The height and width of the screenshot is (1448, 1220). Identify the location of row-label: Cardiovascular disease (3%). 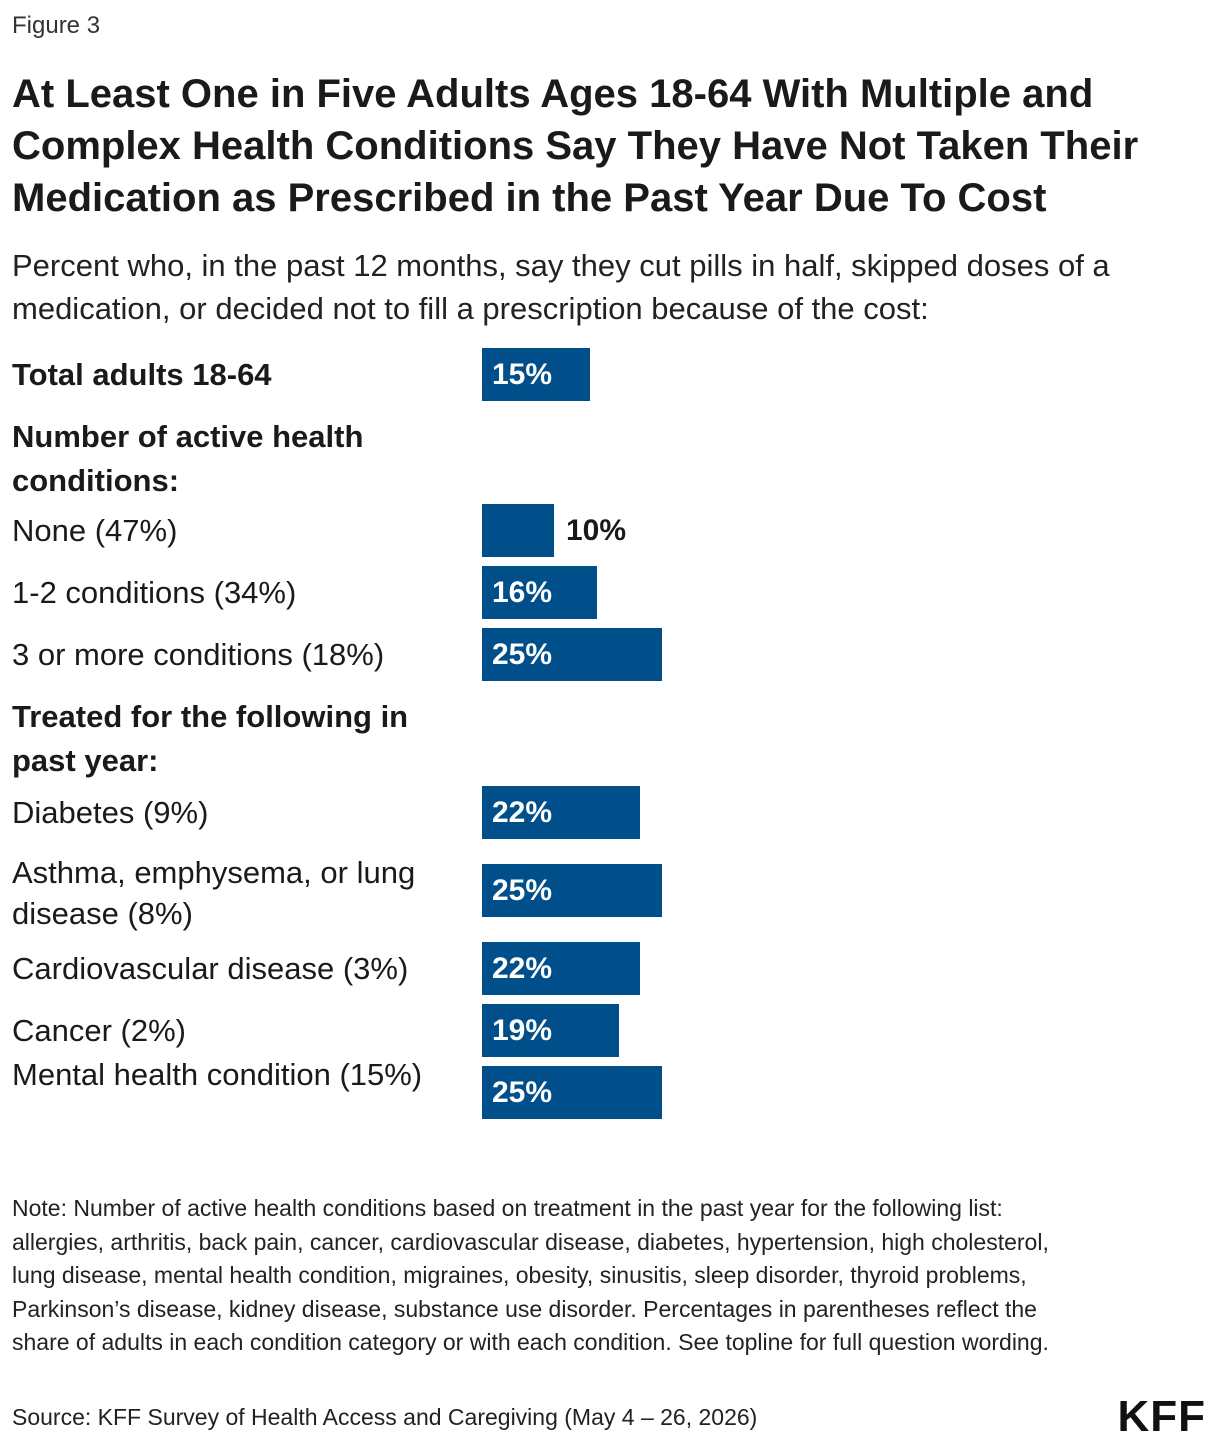
(210, 968).